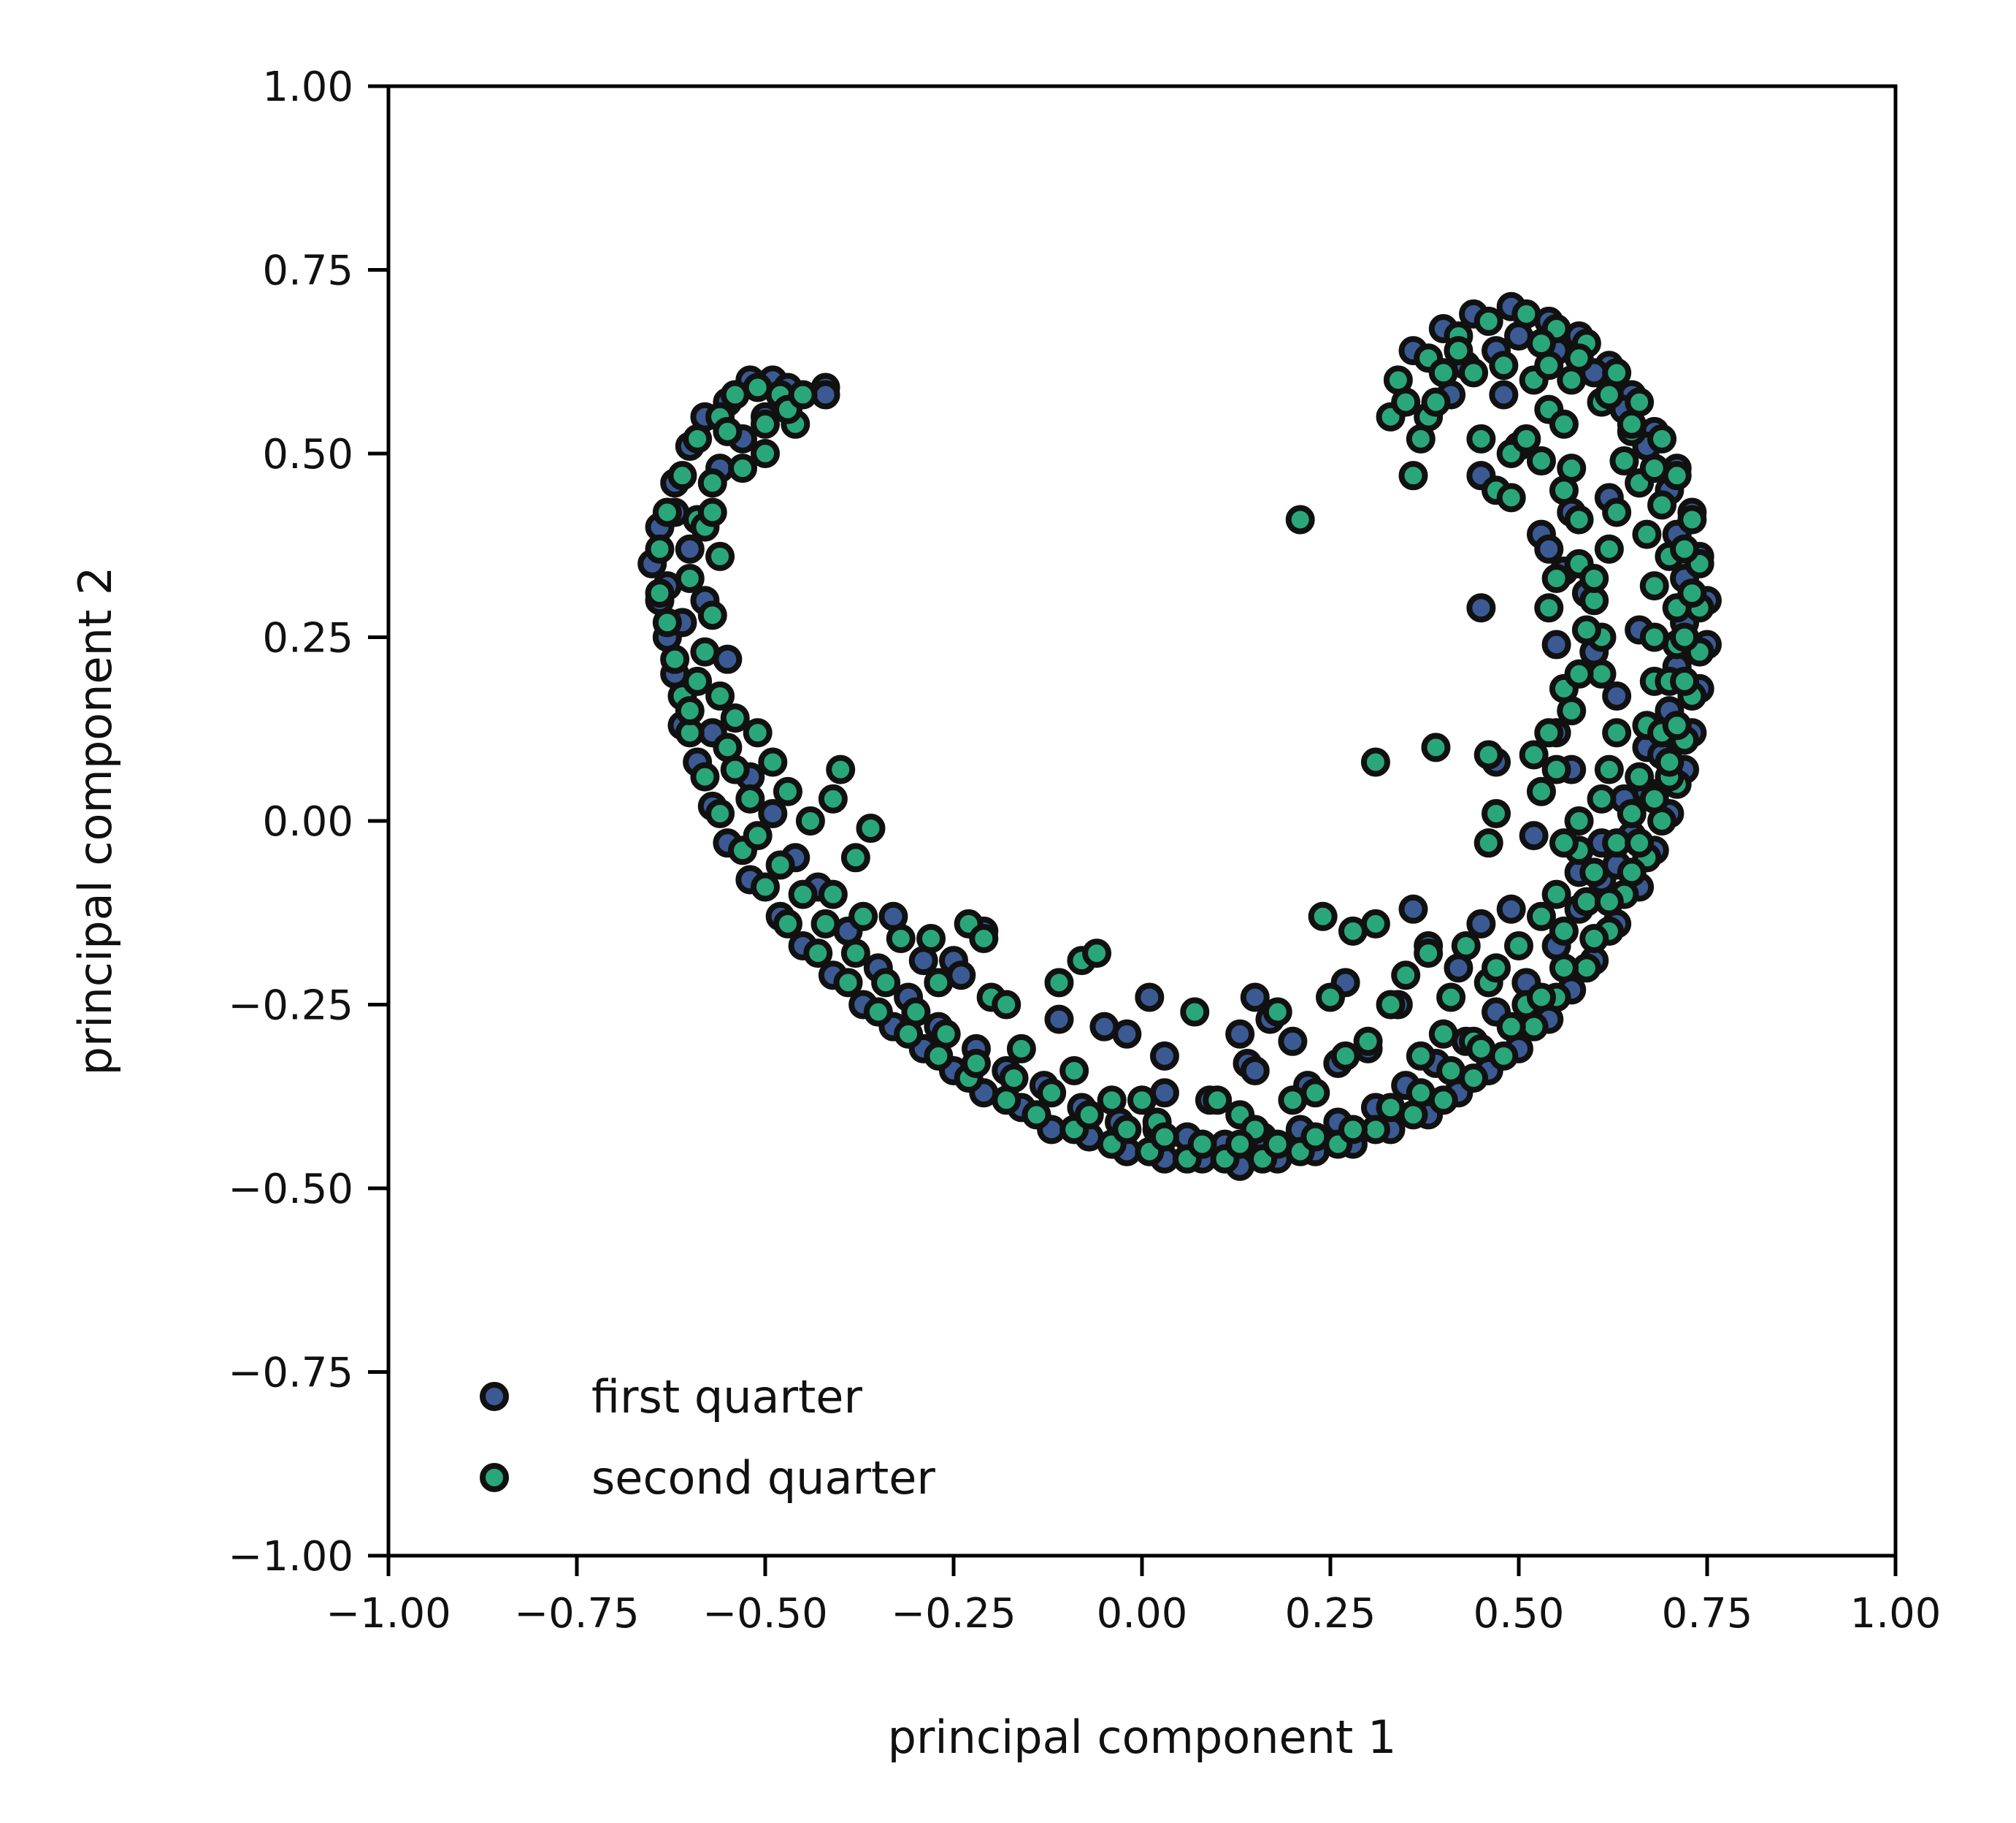  What do you see at coordinates (290, 1189) in the screenshot?
I see `y-tick-label: −0.50` at bounding box center [290, 1189].